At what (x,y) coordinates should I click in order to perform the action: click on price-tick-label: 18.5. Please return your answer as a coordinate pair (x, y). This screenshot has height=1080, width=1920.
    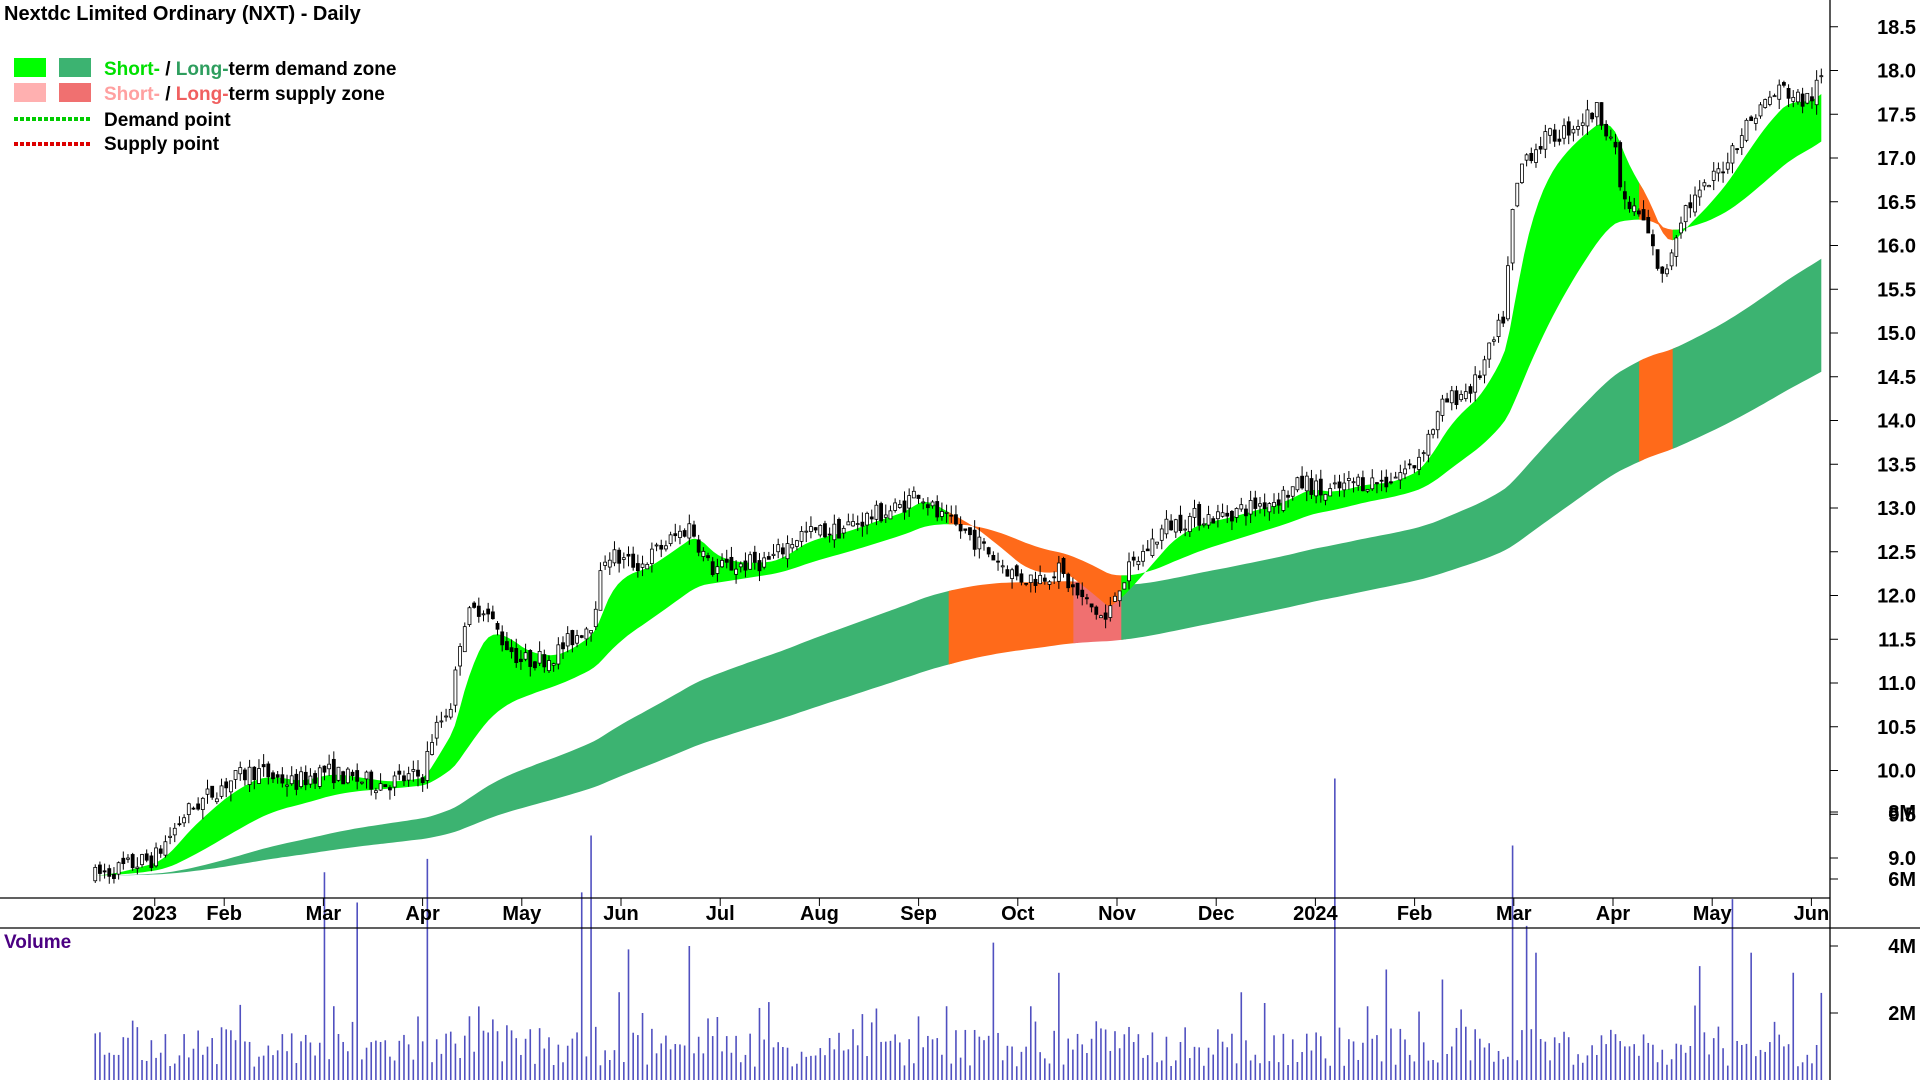
    Looking at the image, I should click on (1896, 28).